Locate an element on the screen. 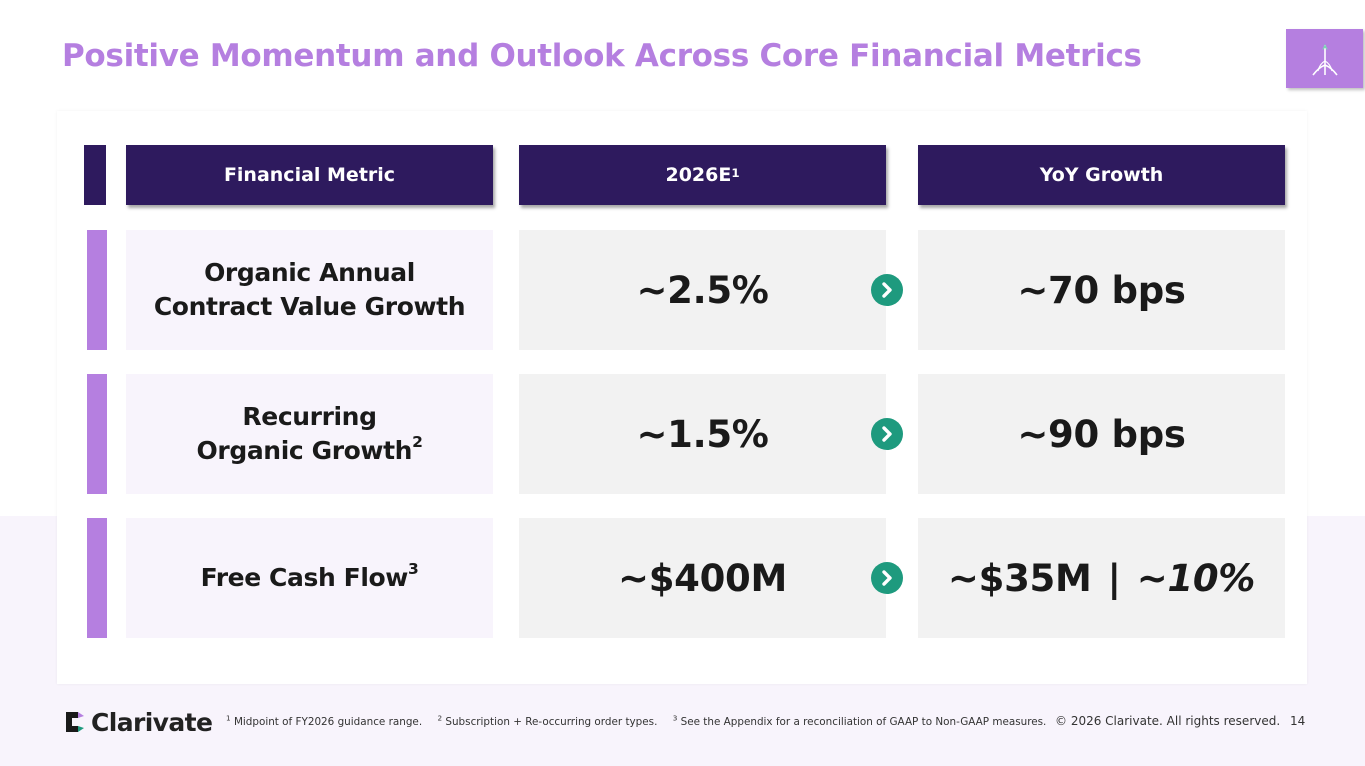 This screenshot has height=766, width=1365. footnote-2-text: Subscription + Re-occurring order types. is located at coordinates (551, 722).